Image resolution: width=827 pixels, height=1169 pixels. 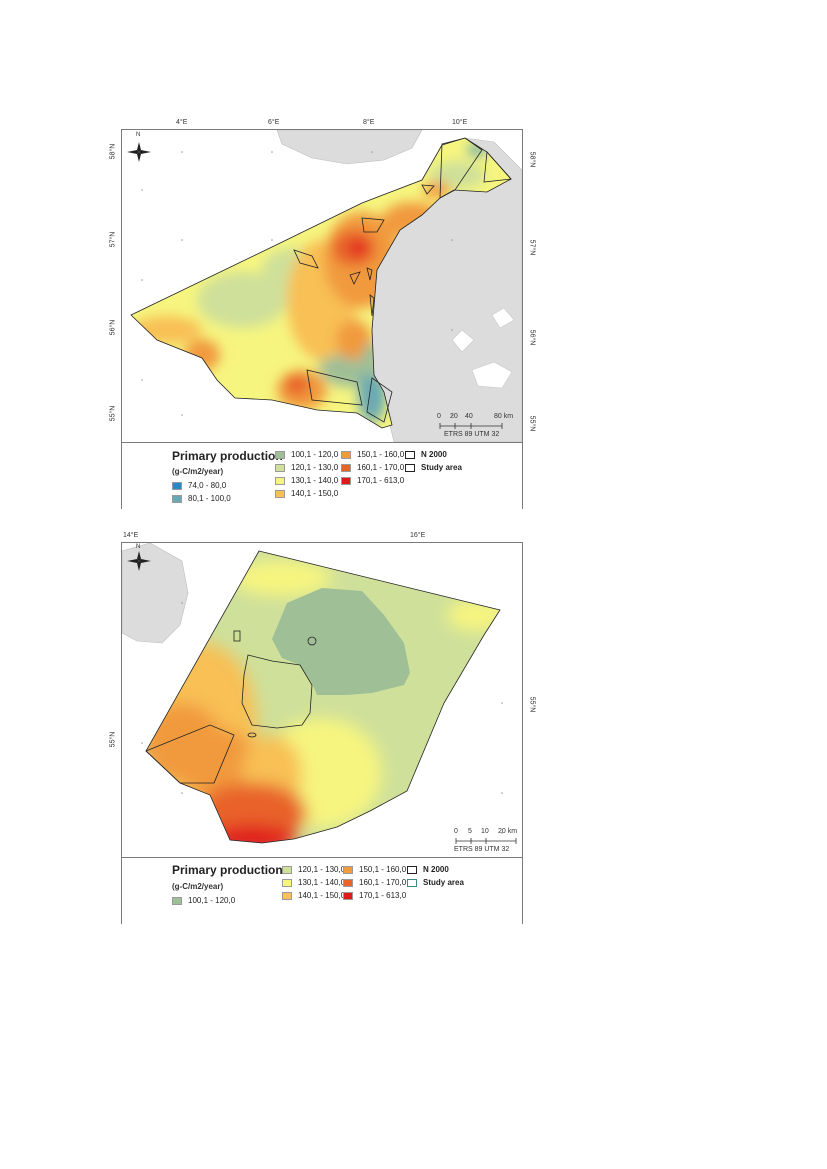 I want to click on map2-tick-left-55n: 55°N, so click(x=113, y=739).